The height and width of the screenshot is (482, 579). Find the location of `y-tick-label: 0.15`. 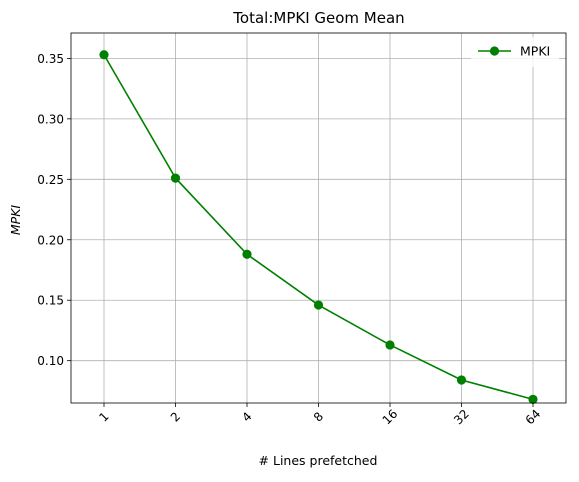

y-tick-label: 0.15 is located at coordinates (50, 301).